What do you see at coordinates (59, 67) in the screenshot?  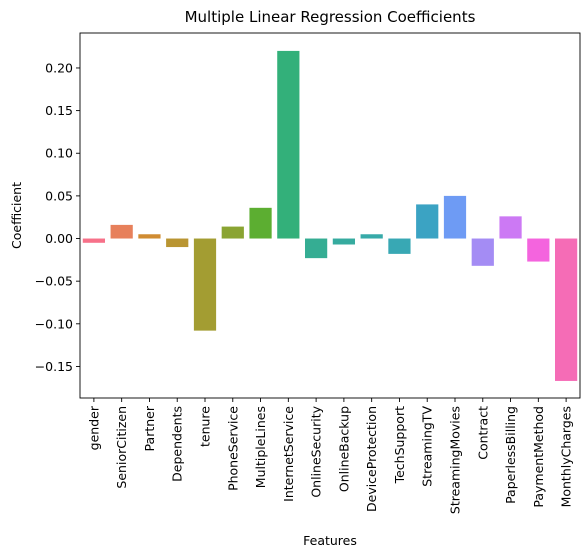 I see `y-tick-label: 0.20` at bounding box center [59, 67].